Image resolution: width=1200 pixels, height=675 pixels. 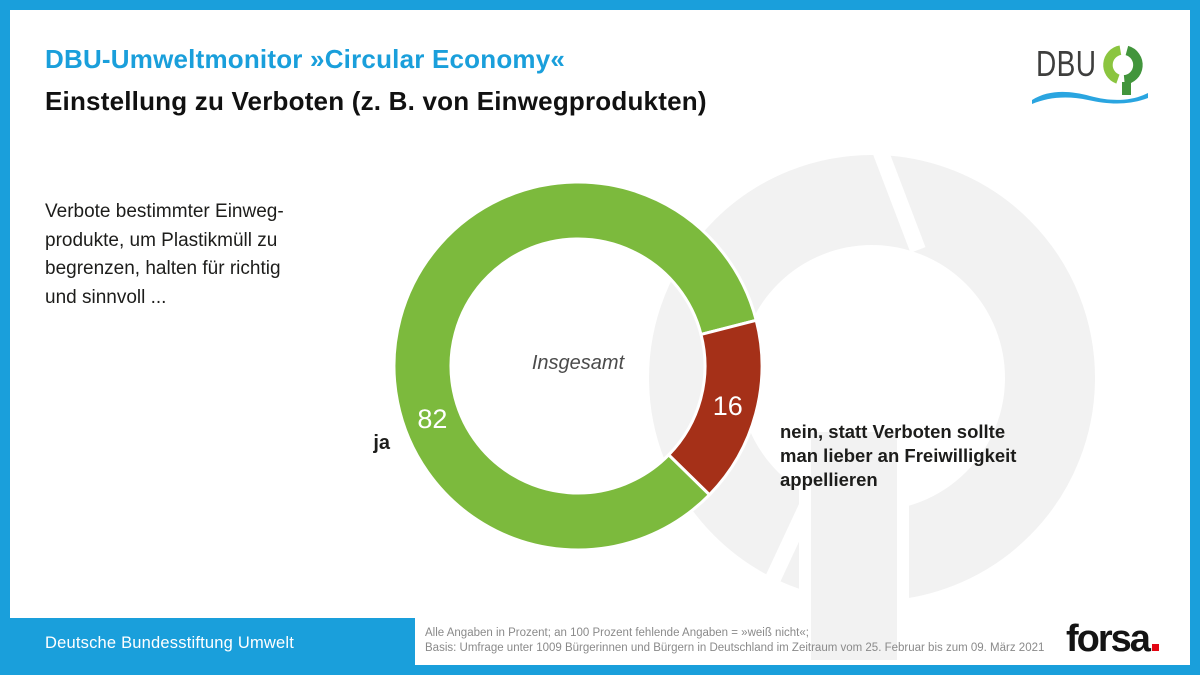 I want to click on dbu-logo: DBU, so click(x=1097, y=75).